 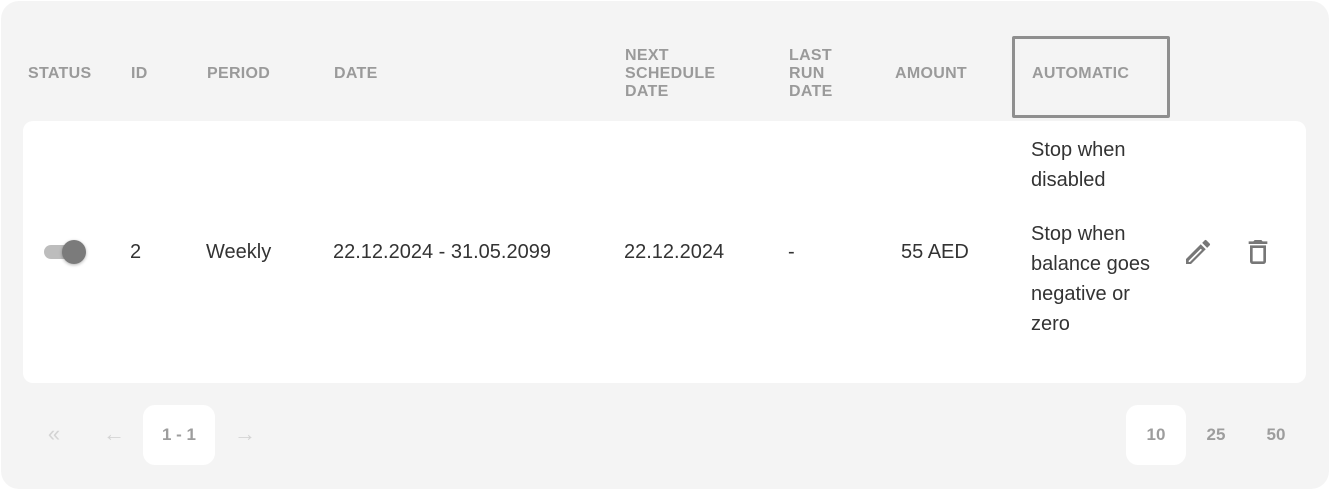 What do you see at coordinates (1078, 165) in the screenshot?
I see `cell-automatic-1: Stop when disabled` at bounding box center [1078, 165].